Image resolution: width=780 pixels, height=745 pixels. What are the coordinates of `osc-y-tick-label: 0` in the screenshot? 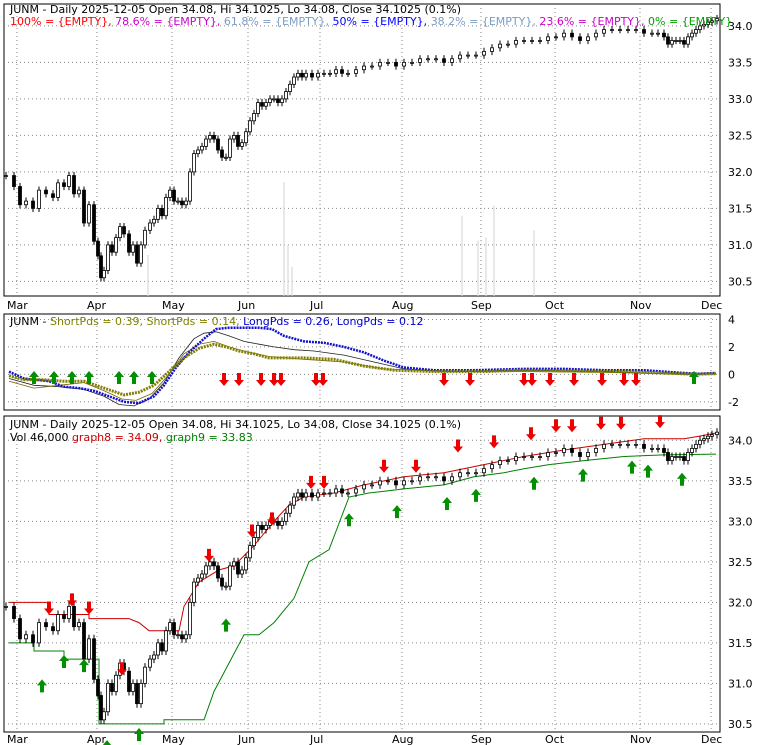 It's located at (731, 374).